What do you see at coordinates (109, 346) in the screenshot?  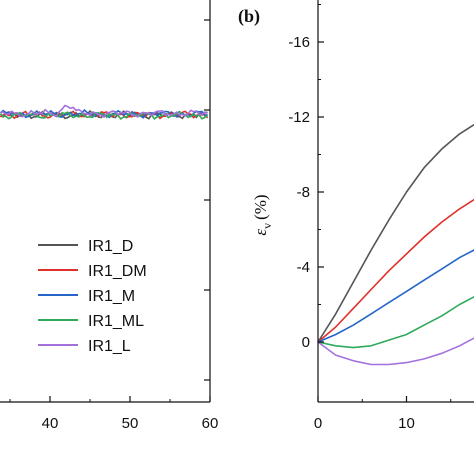 I see `legend-label-ir1-l: IR1_L` at bounding box center [109, 346].